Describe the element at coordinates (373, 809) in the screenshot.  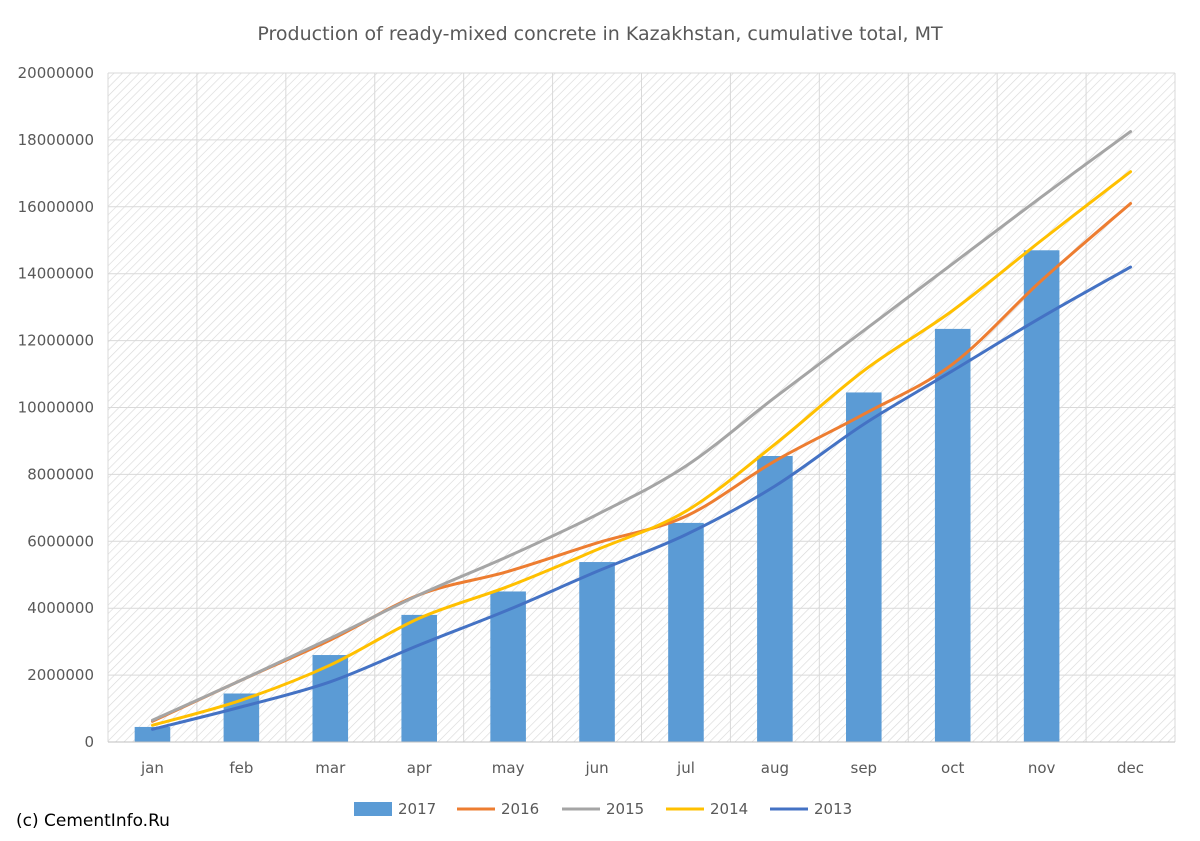
I see `legend-swatch-2017` at that location.